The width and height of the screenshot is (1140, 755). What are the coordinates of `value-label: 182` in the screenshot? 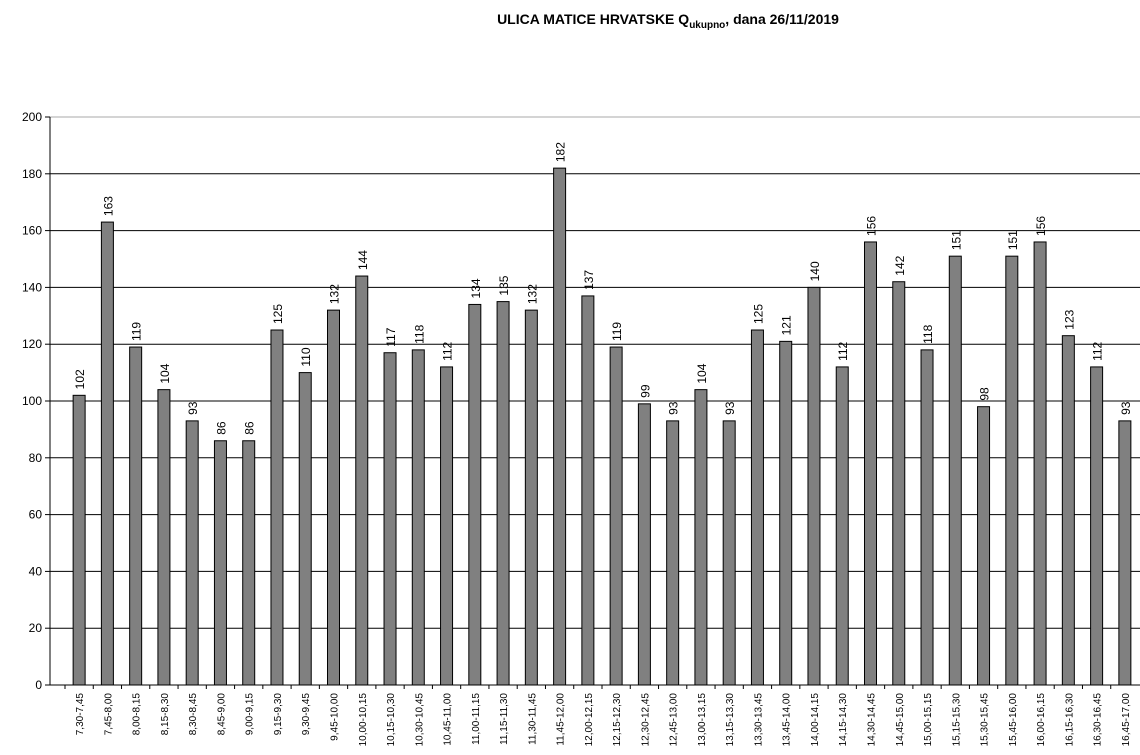 It's located at (561, 152).